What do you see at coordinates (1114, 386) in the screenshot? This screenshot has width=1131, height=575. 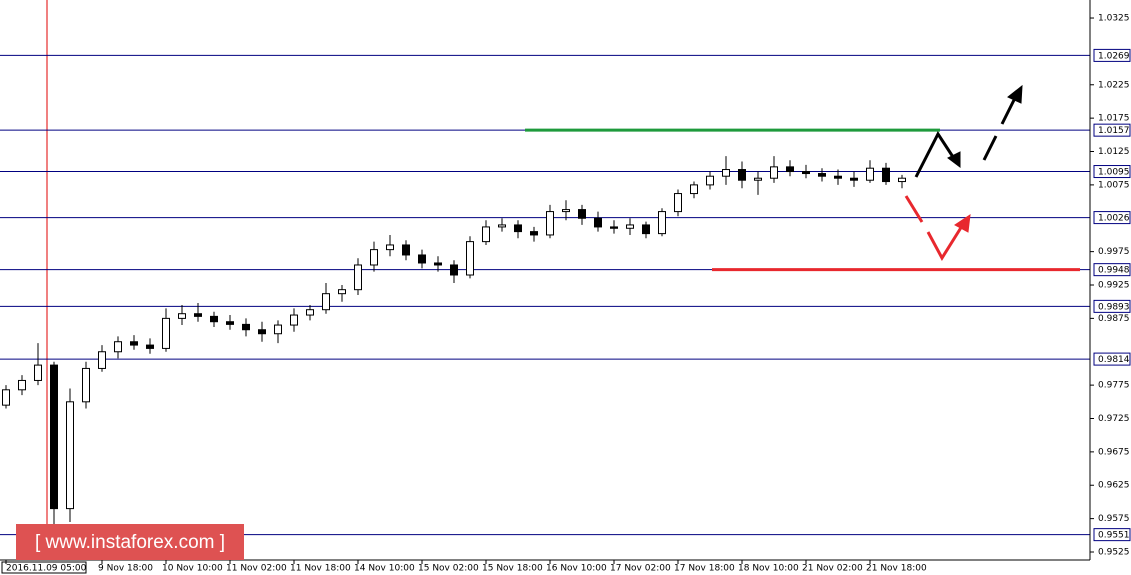 I see `y-tick-label: 0.9775` at bounding box center [1114, 386].